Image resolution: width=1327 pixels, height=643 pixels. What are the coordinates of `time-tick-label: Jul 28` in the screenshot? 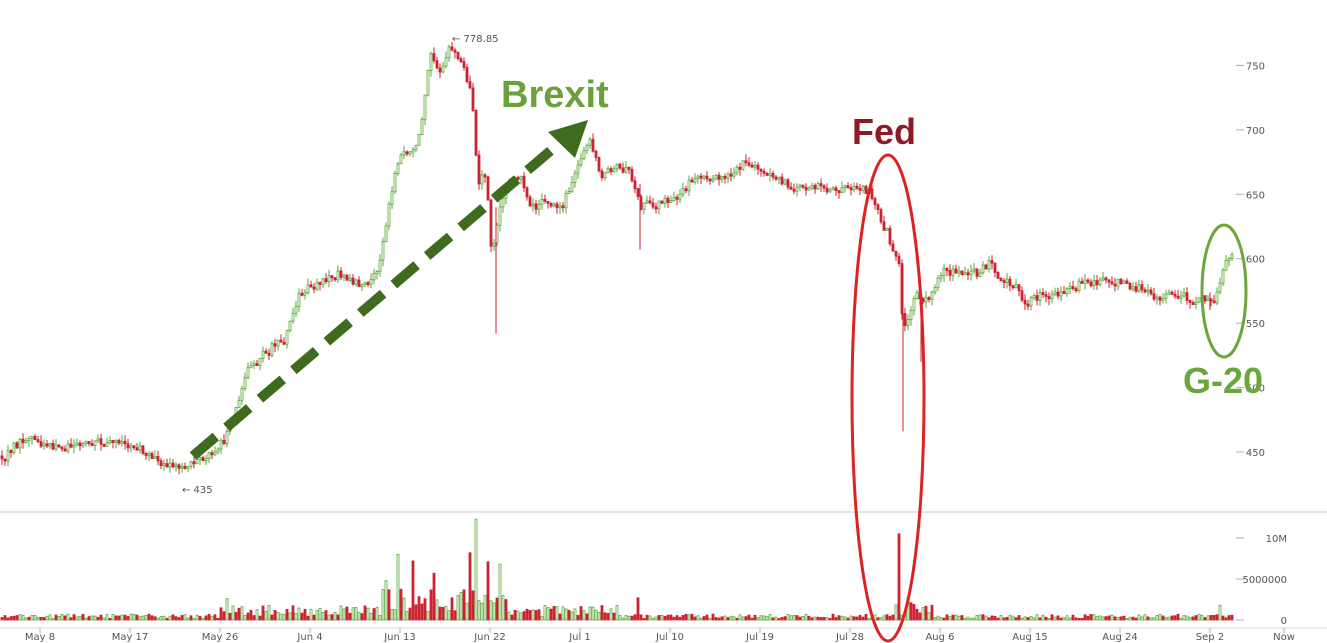 It's located at (849, 637).